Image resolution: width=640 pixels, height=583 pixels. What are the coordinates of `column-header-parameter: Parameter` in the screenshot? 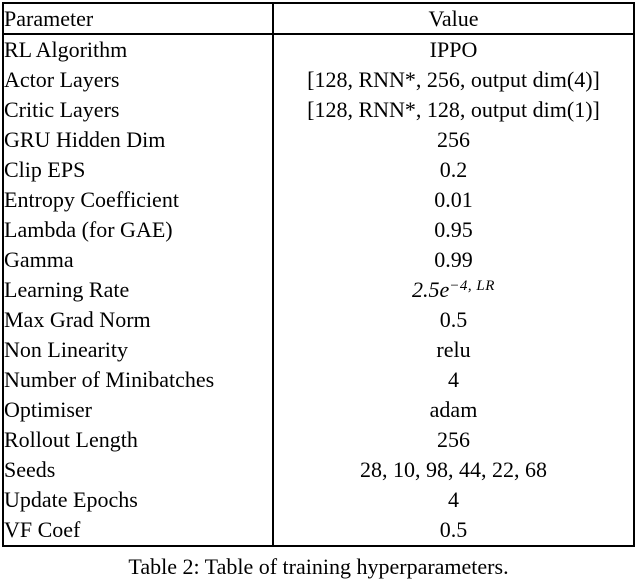 It's located at (138, 18).